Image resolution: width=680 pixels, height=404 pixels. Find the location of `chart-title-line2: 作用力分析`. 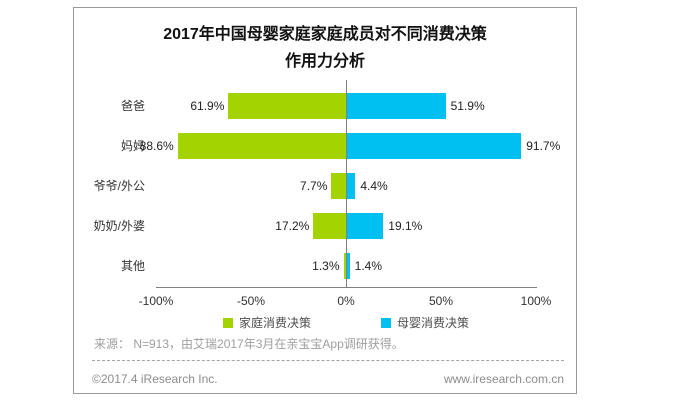

chart-title-line2: 作用力分析 is located at coordinates (324, 61).